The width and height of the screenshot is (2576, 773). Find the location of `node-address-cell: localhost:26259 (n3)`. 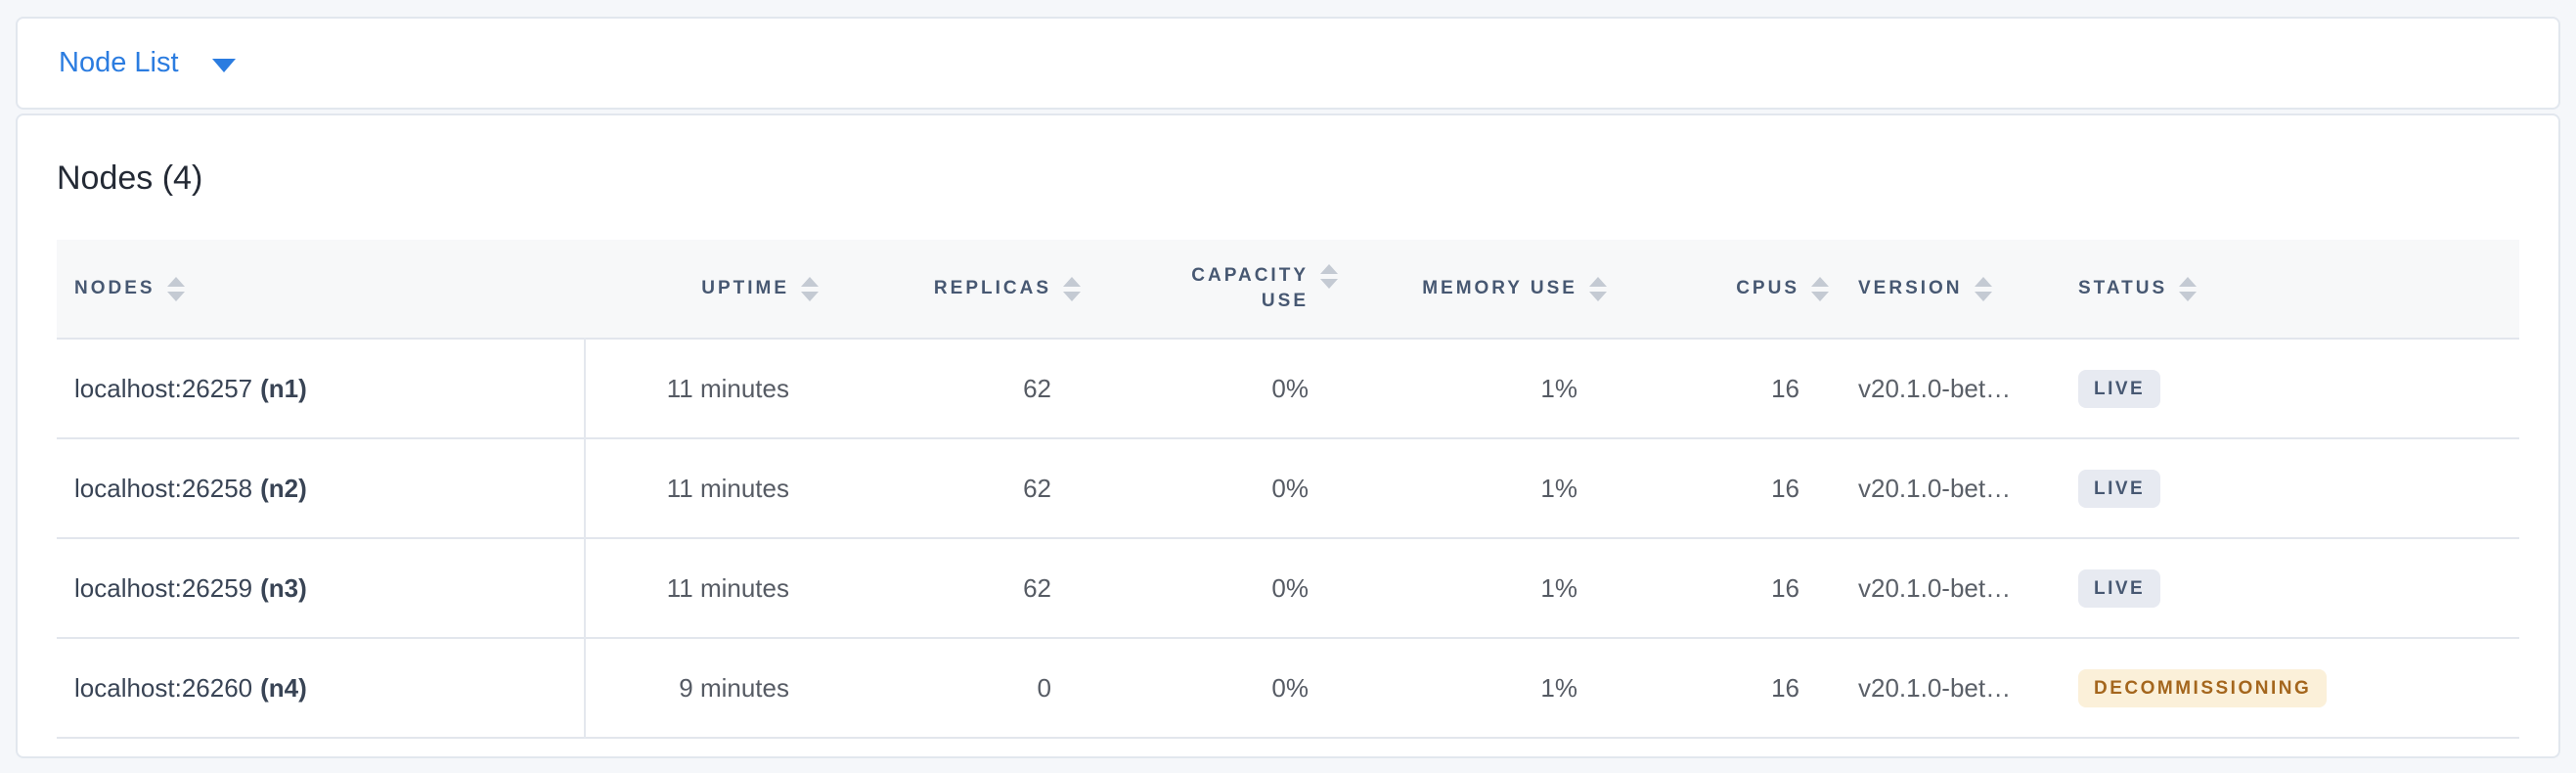

node-address-cell: localhost:26259 (n3) is located at coordinates (321, 588).